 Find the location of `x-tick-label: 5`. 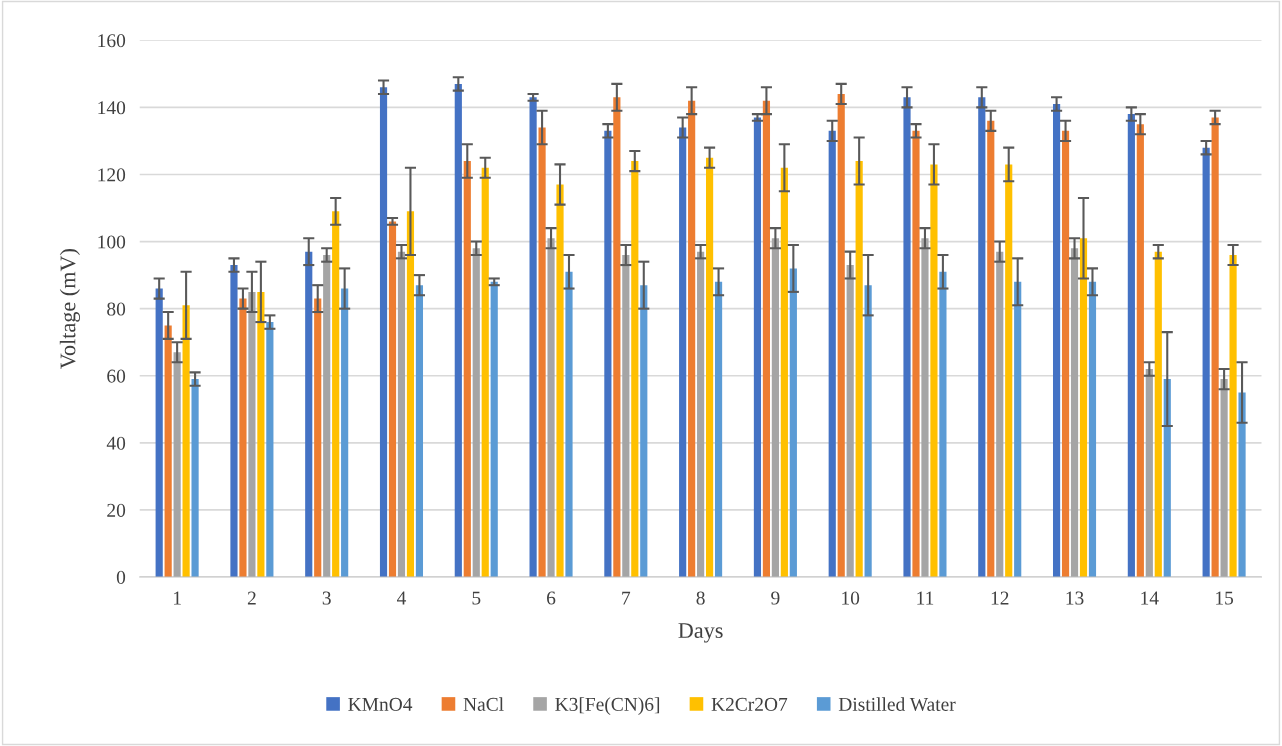

x-tick-label: 5 is located at coordinates (476, 598).